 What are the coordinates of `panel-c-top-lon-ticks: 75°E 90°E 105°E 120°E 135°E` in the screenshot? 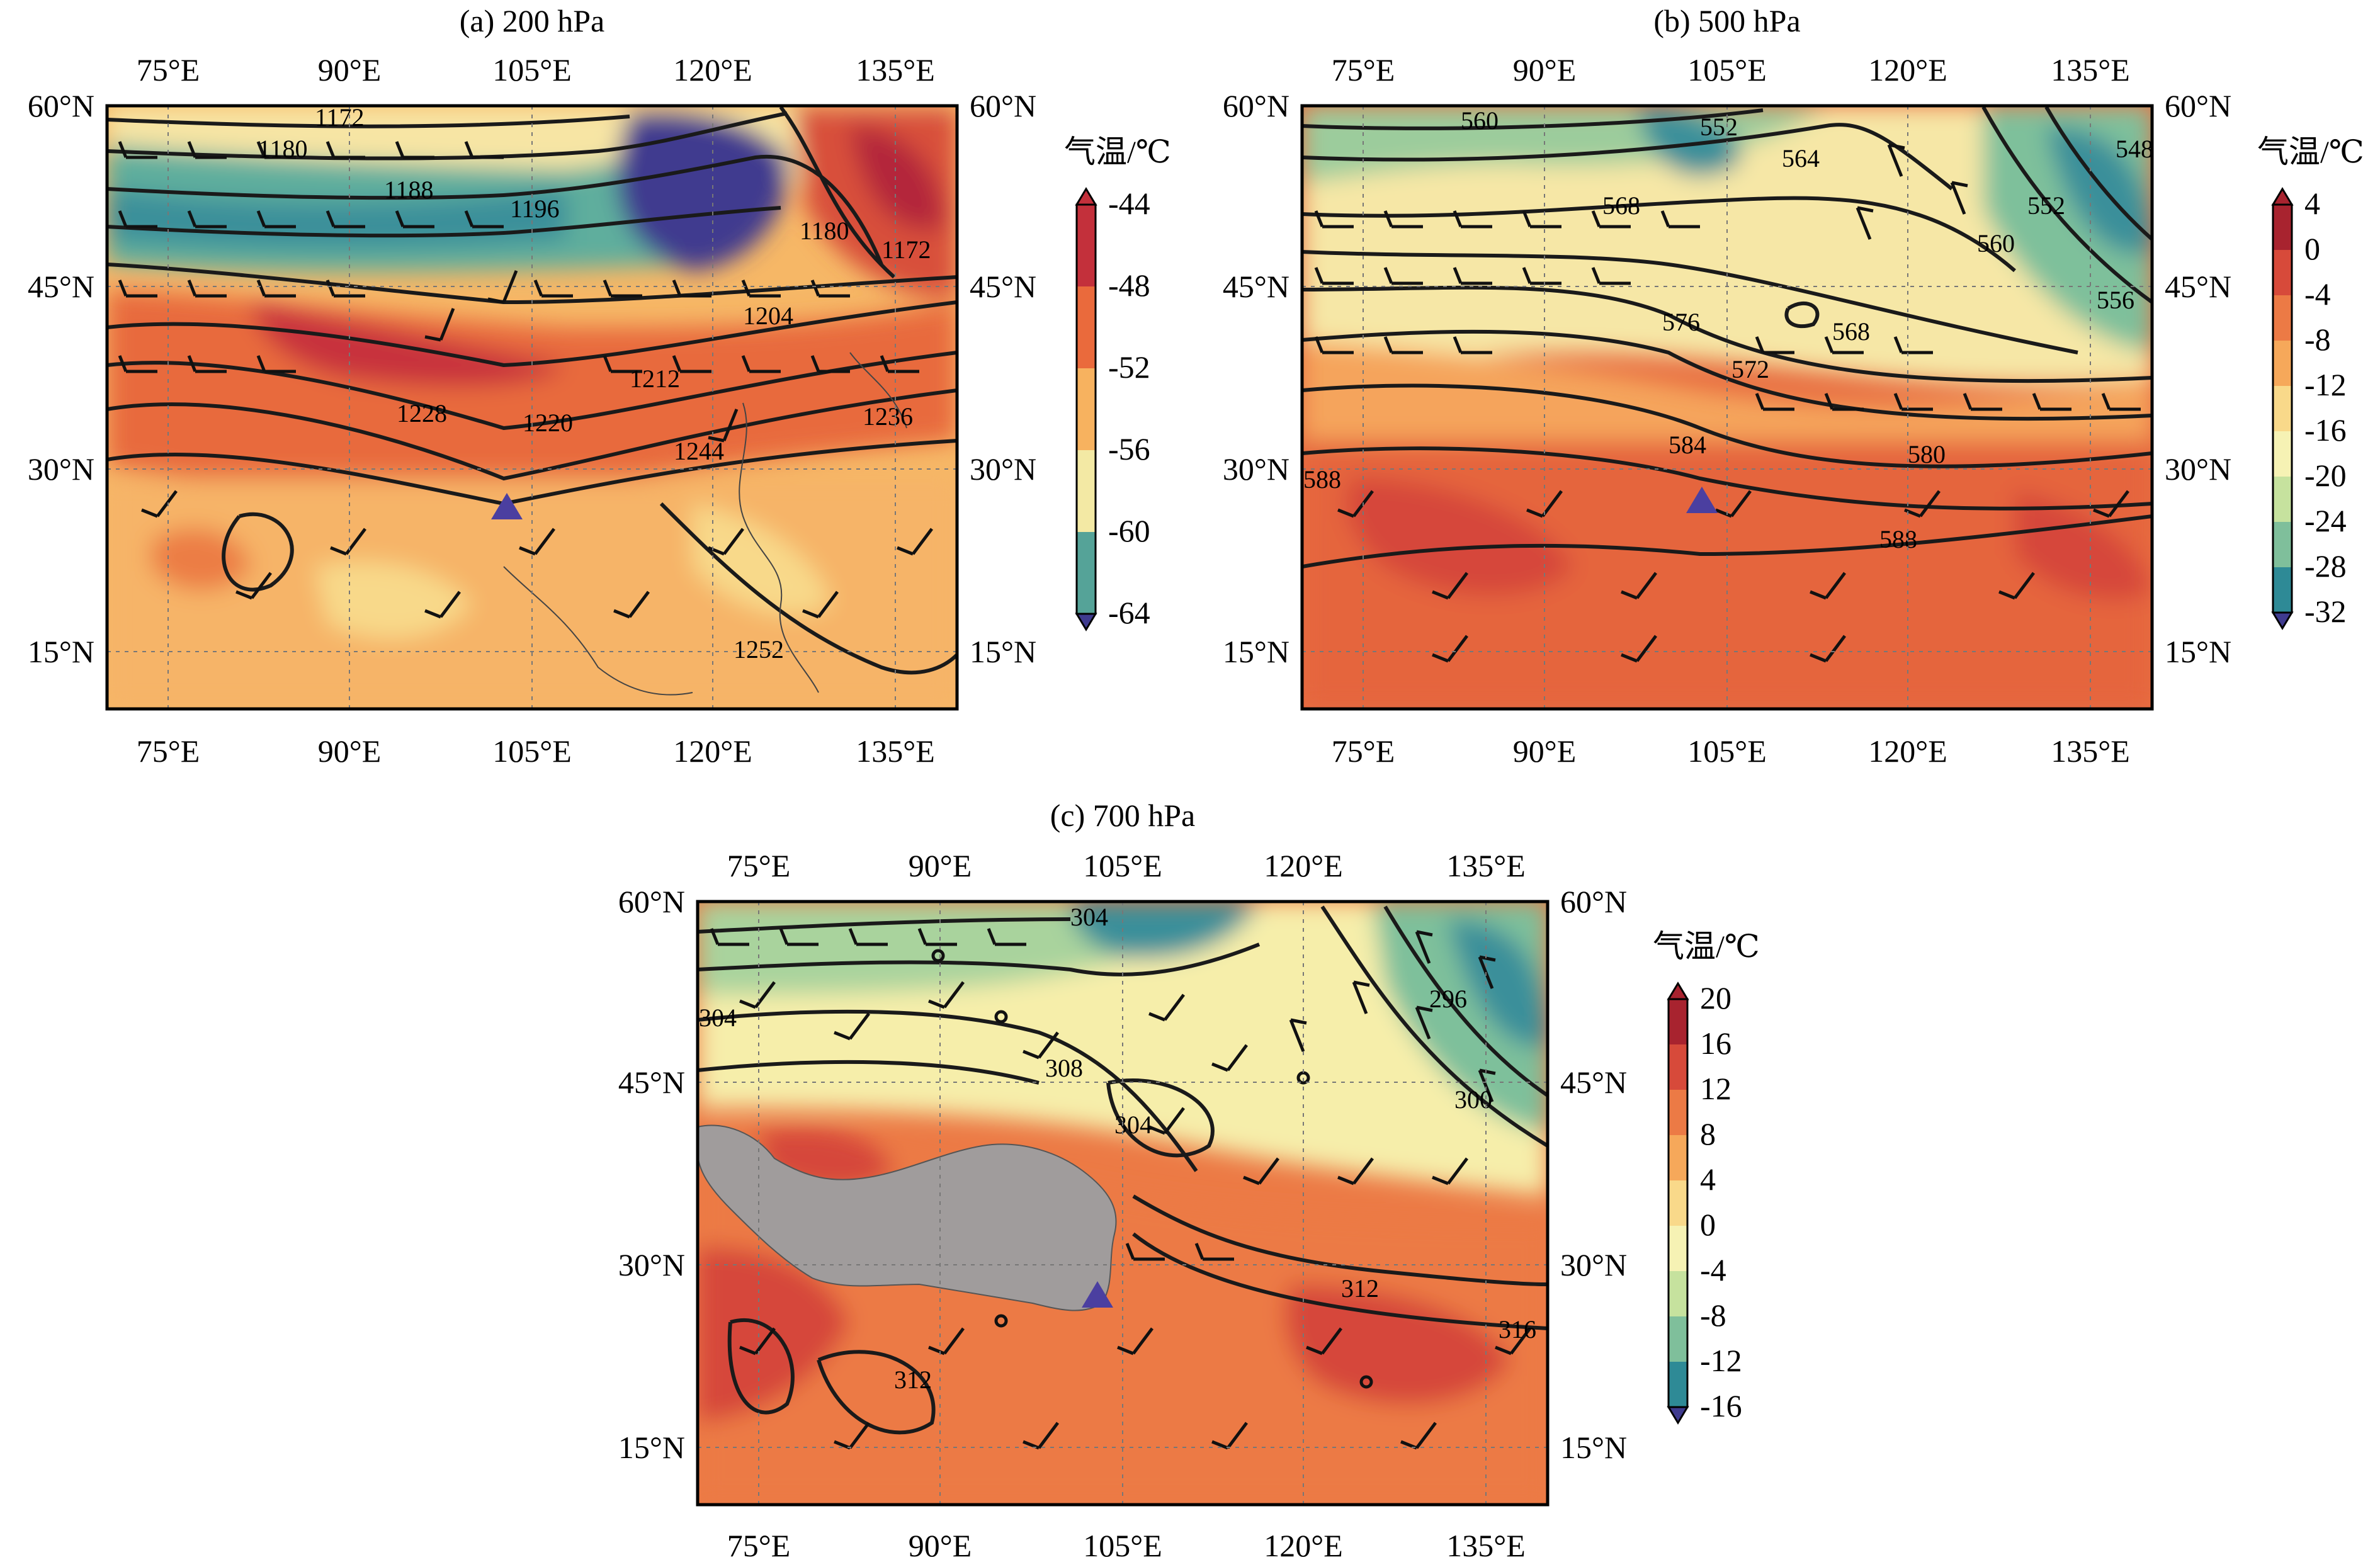 It's located at (1126, 866).